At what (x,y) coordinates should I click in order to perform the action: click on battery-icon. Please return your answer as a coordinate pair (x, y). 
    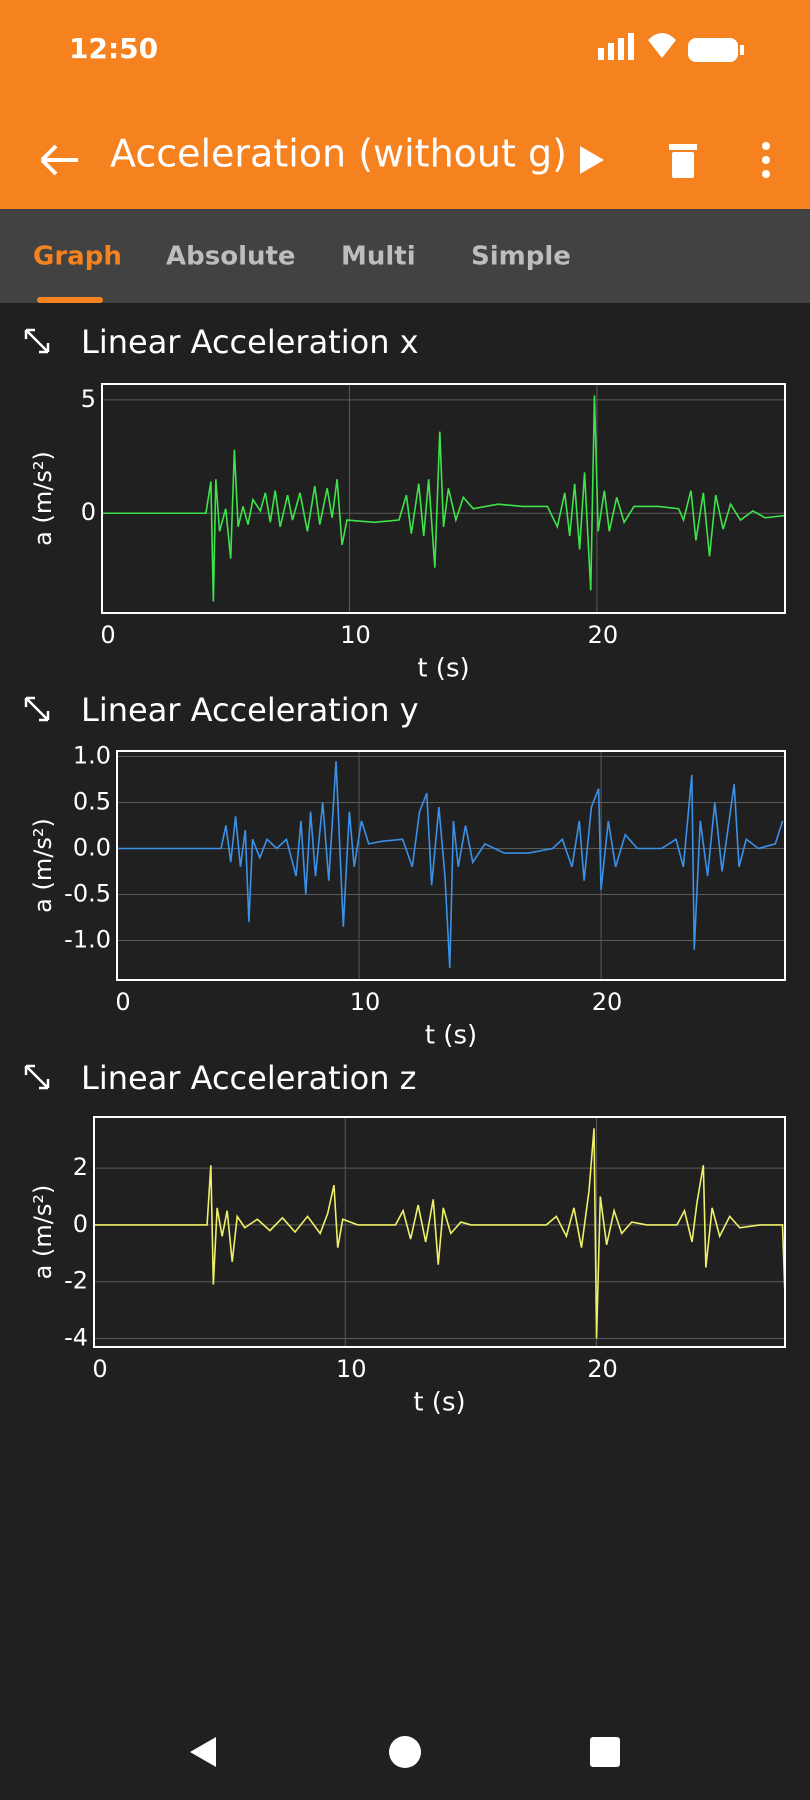
    Looking at the image, I should click on (713, 50).